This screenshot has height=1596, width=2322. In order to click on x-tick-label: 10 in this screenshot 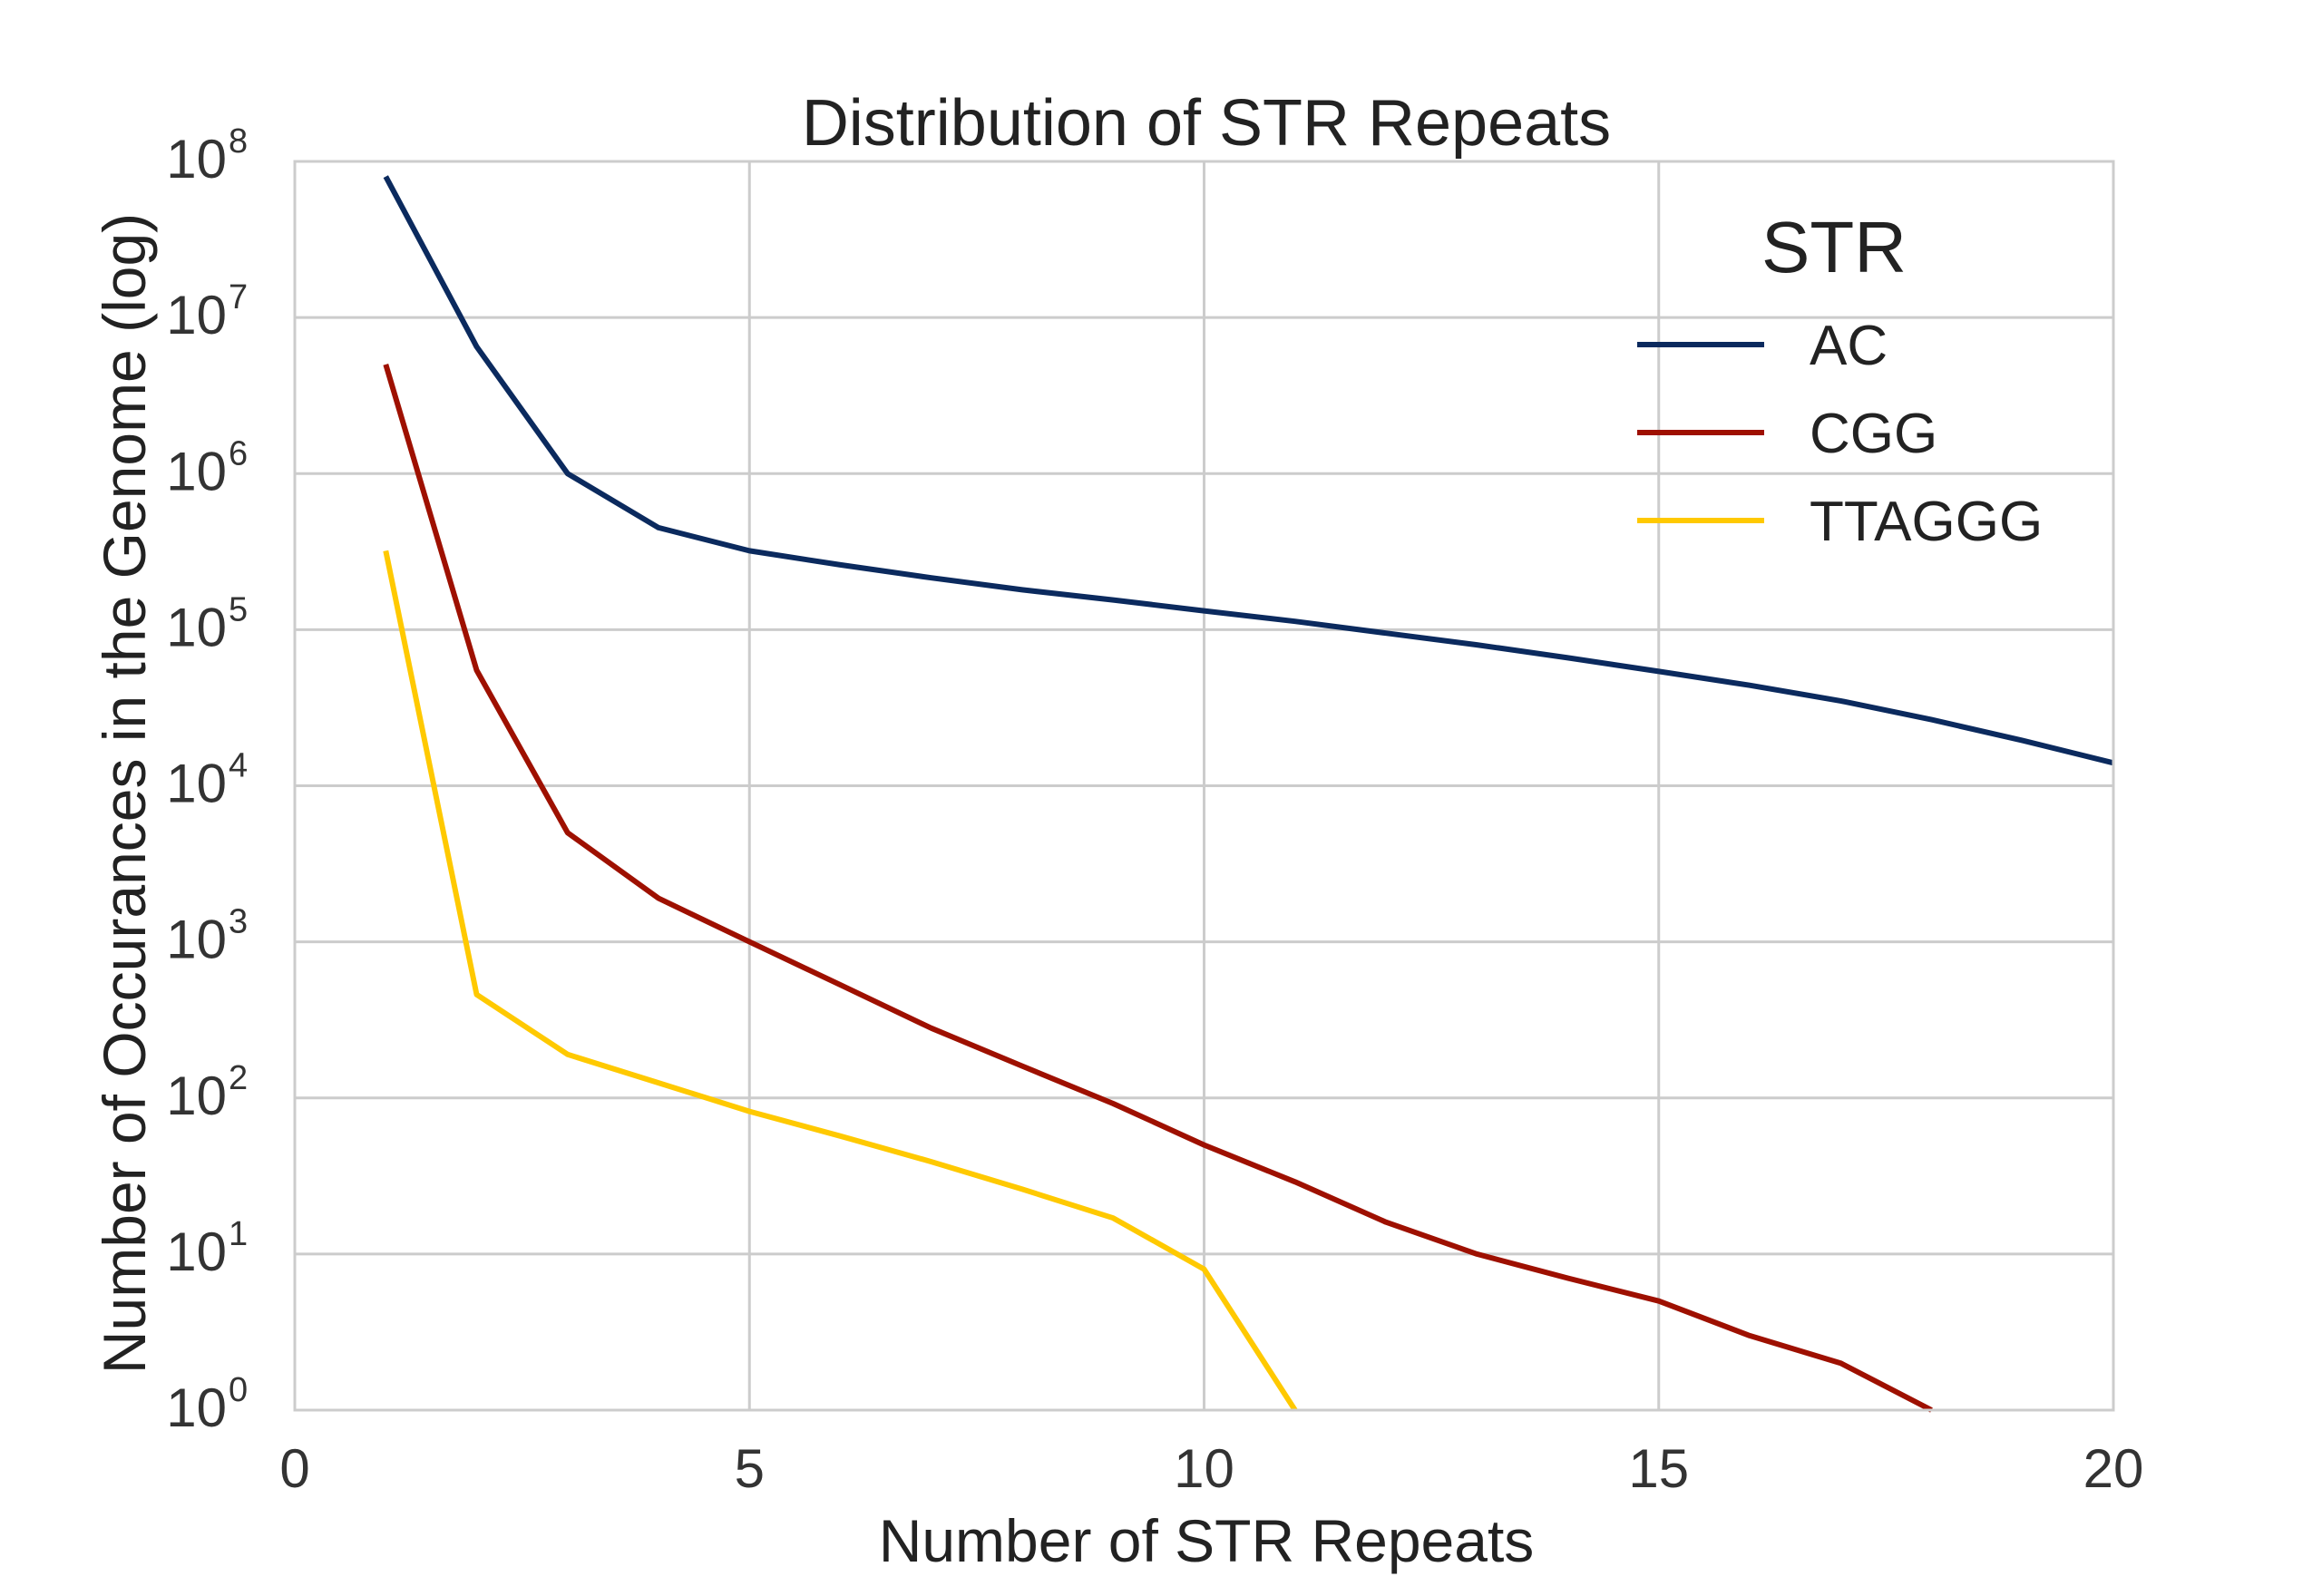, I will do `click(1204, 1468)`.